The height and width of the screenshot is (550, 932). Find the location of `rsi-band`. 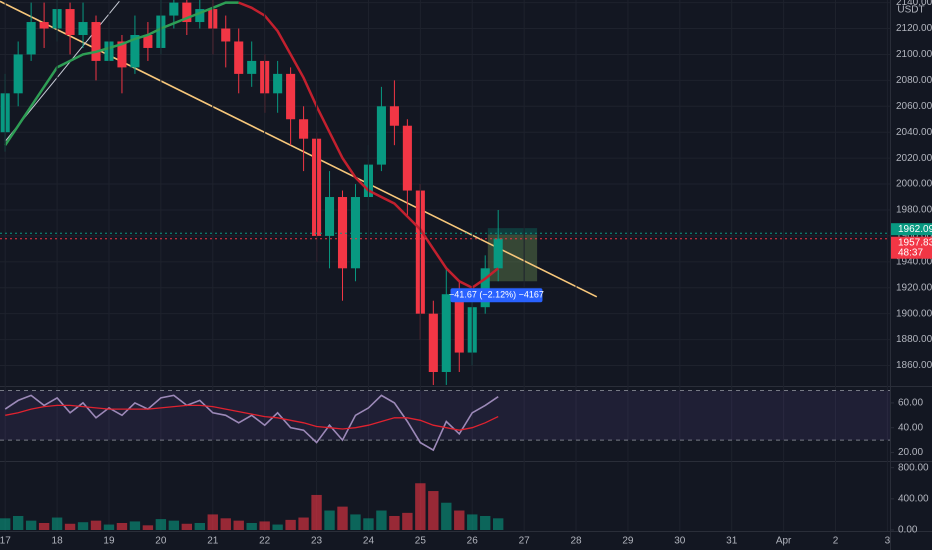

rsi-band is located at coordinates (445, 415).